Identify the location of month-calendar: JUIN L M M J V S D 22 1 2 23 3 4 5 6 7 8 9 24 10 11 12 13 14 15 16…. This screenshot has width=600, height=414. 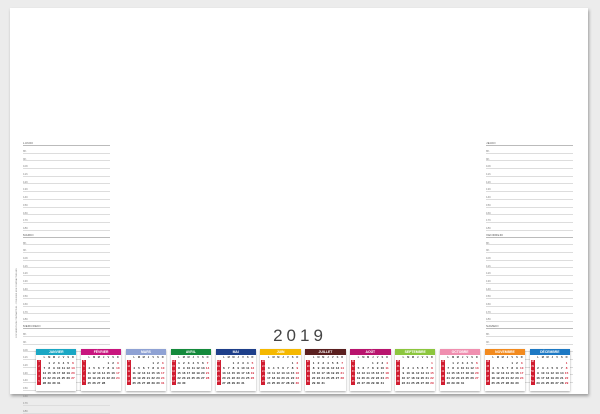
(280, 370).